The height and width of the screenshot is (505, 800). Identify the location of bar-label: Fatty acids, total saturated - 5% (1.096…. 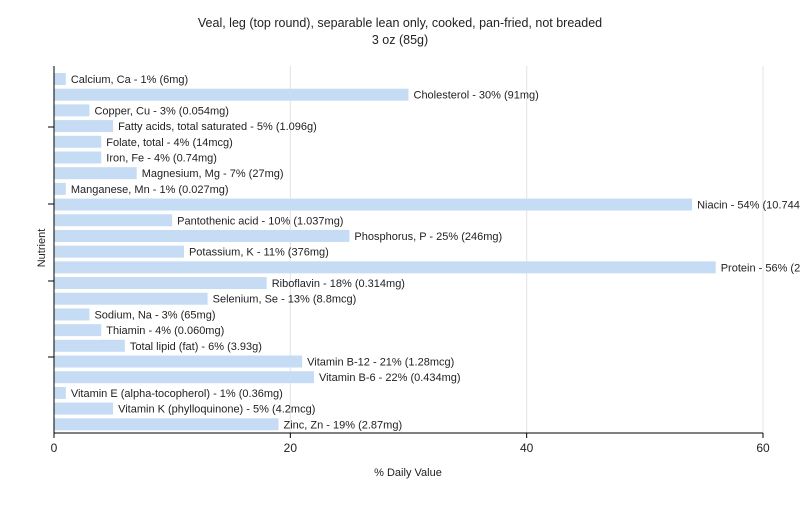
(217, 127).